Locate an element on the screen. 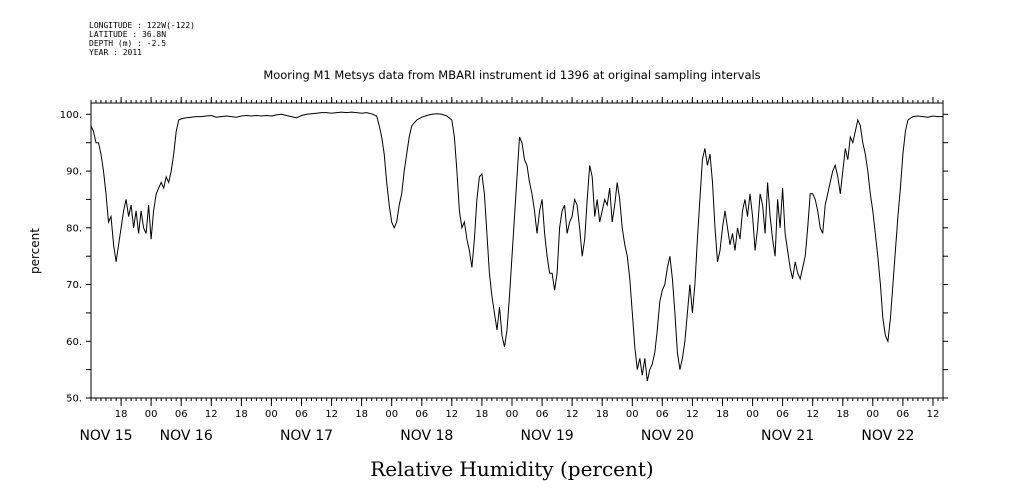 This screenshot has width=1009, height=504. y-tick-label: 70. is located at coordinates (74, 285).